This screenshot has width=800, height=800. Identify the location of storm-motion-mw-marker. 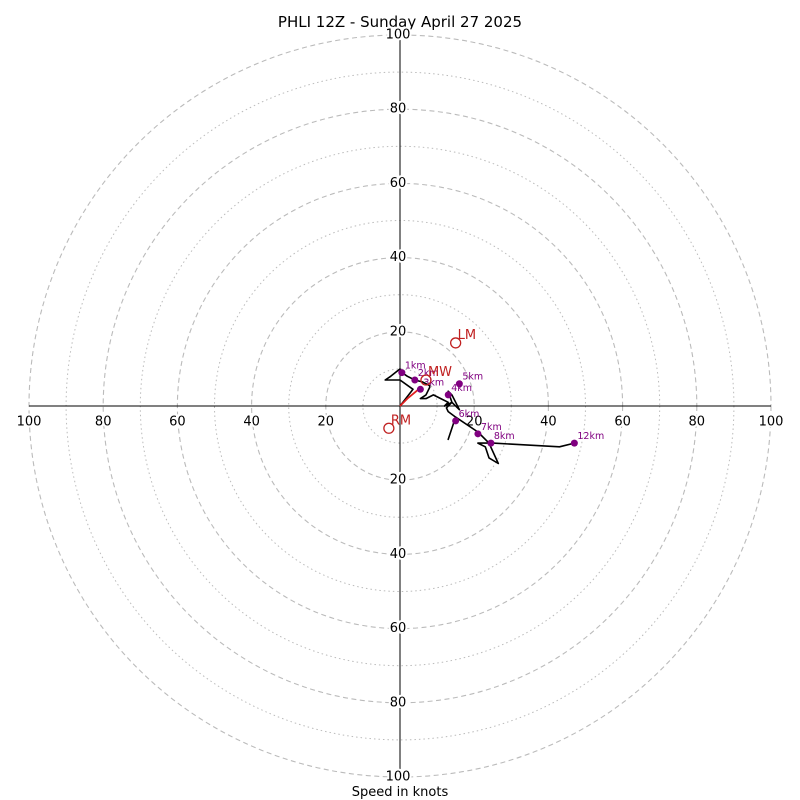
(426, 380).